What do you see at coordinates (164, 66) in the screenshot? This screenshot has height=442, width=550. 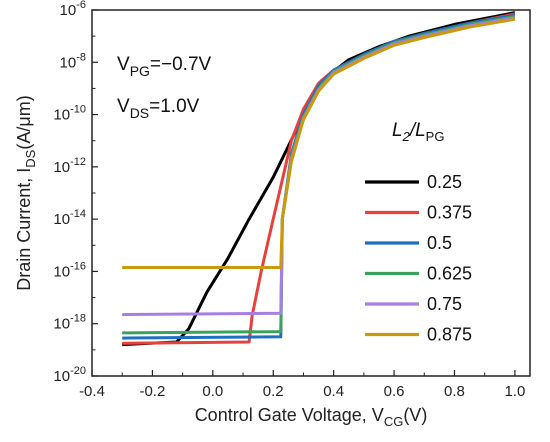 I see `annotation-pg: VPG=−0.7V` at bounding box center [164, 66].